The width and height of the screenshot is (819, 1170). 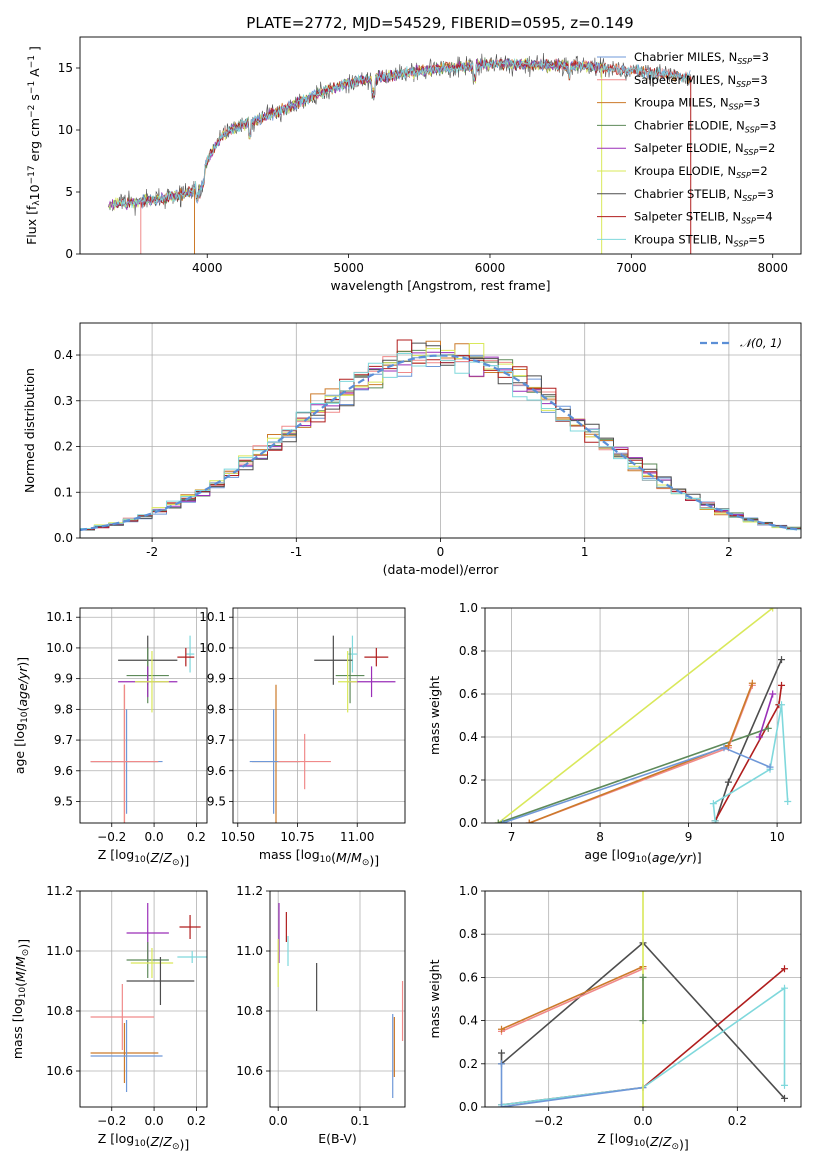 What do you see at coordinates (440, 285) in the screenshot?
I see `spectrum-xlabel: wavelength [Angstrom, rest frame]` at bounding box center [440, 285].